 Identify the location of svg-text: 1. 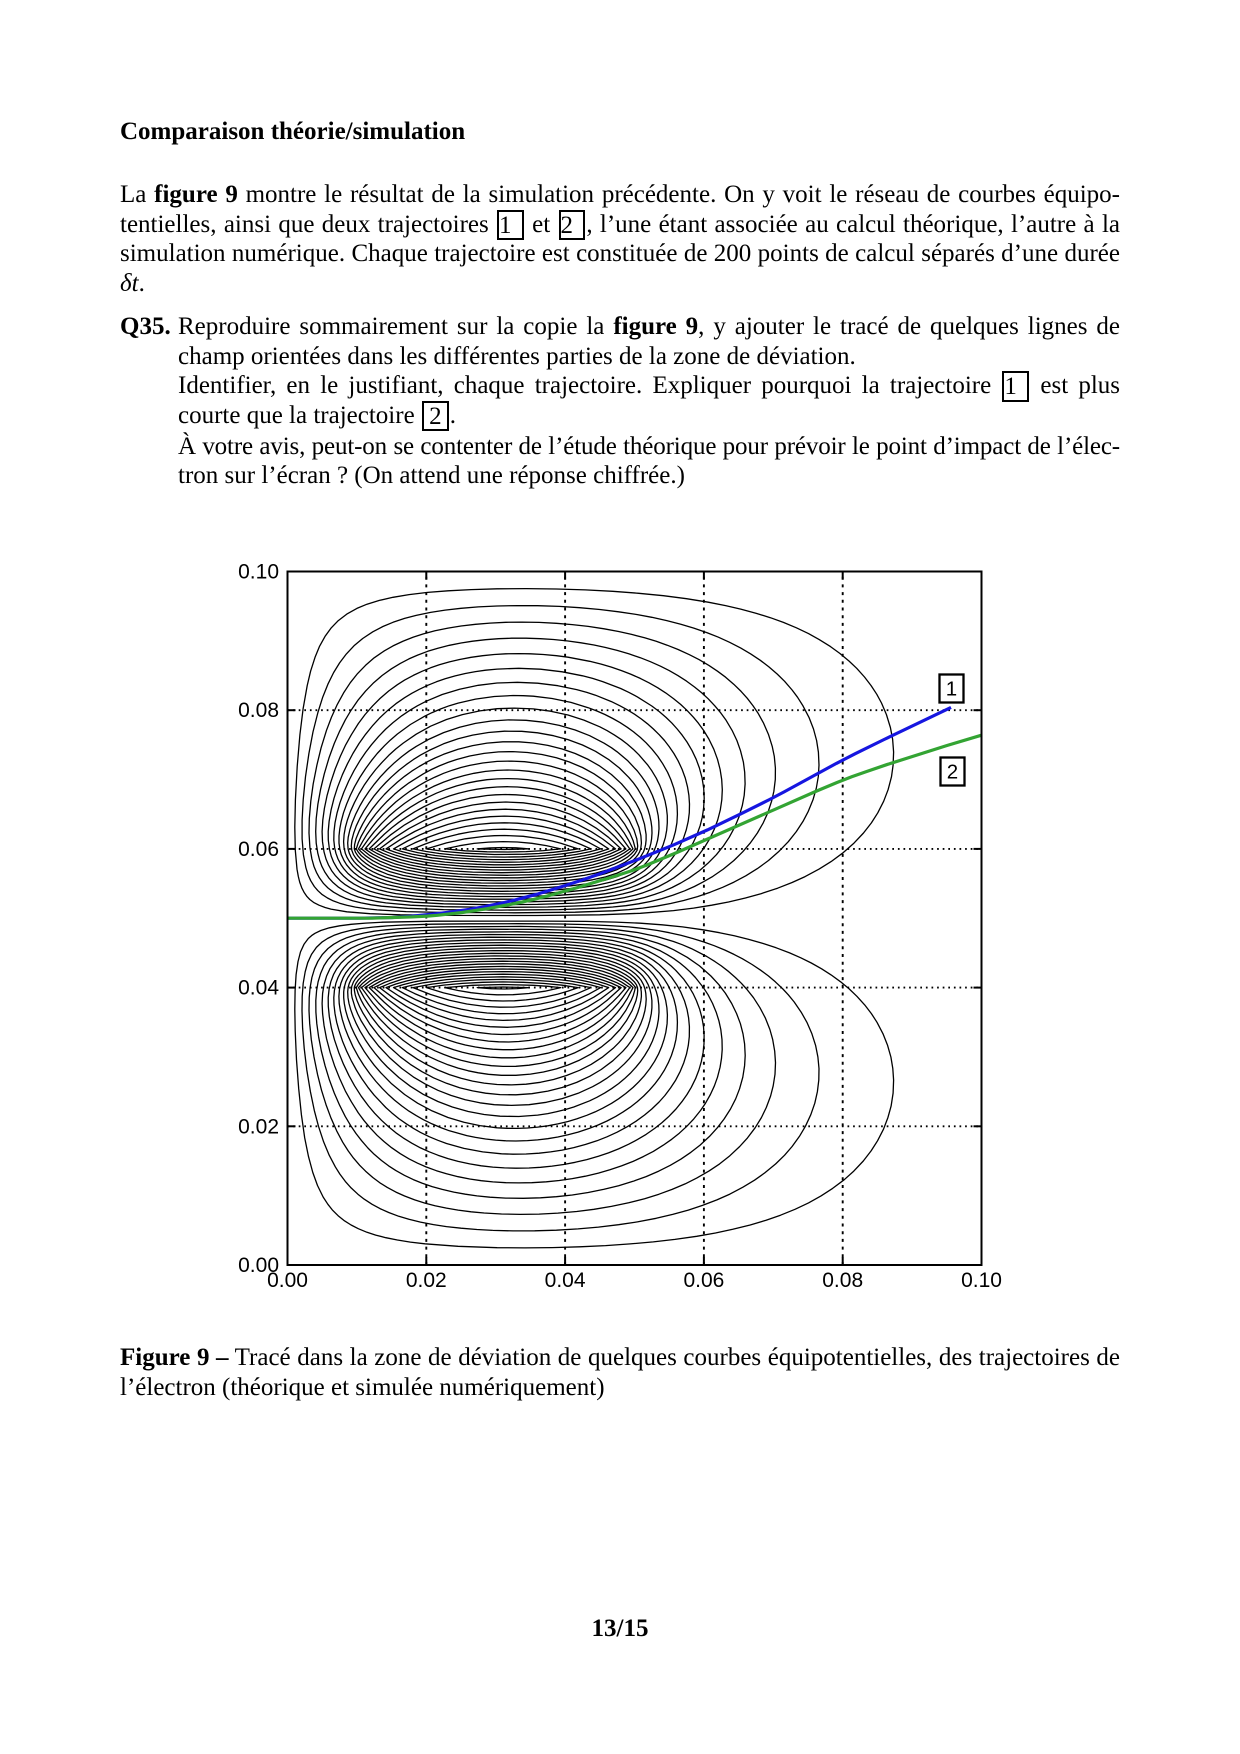
(951, 689).